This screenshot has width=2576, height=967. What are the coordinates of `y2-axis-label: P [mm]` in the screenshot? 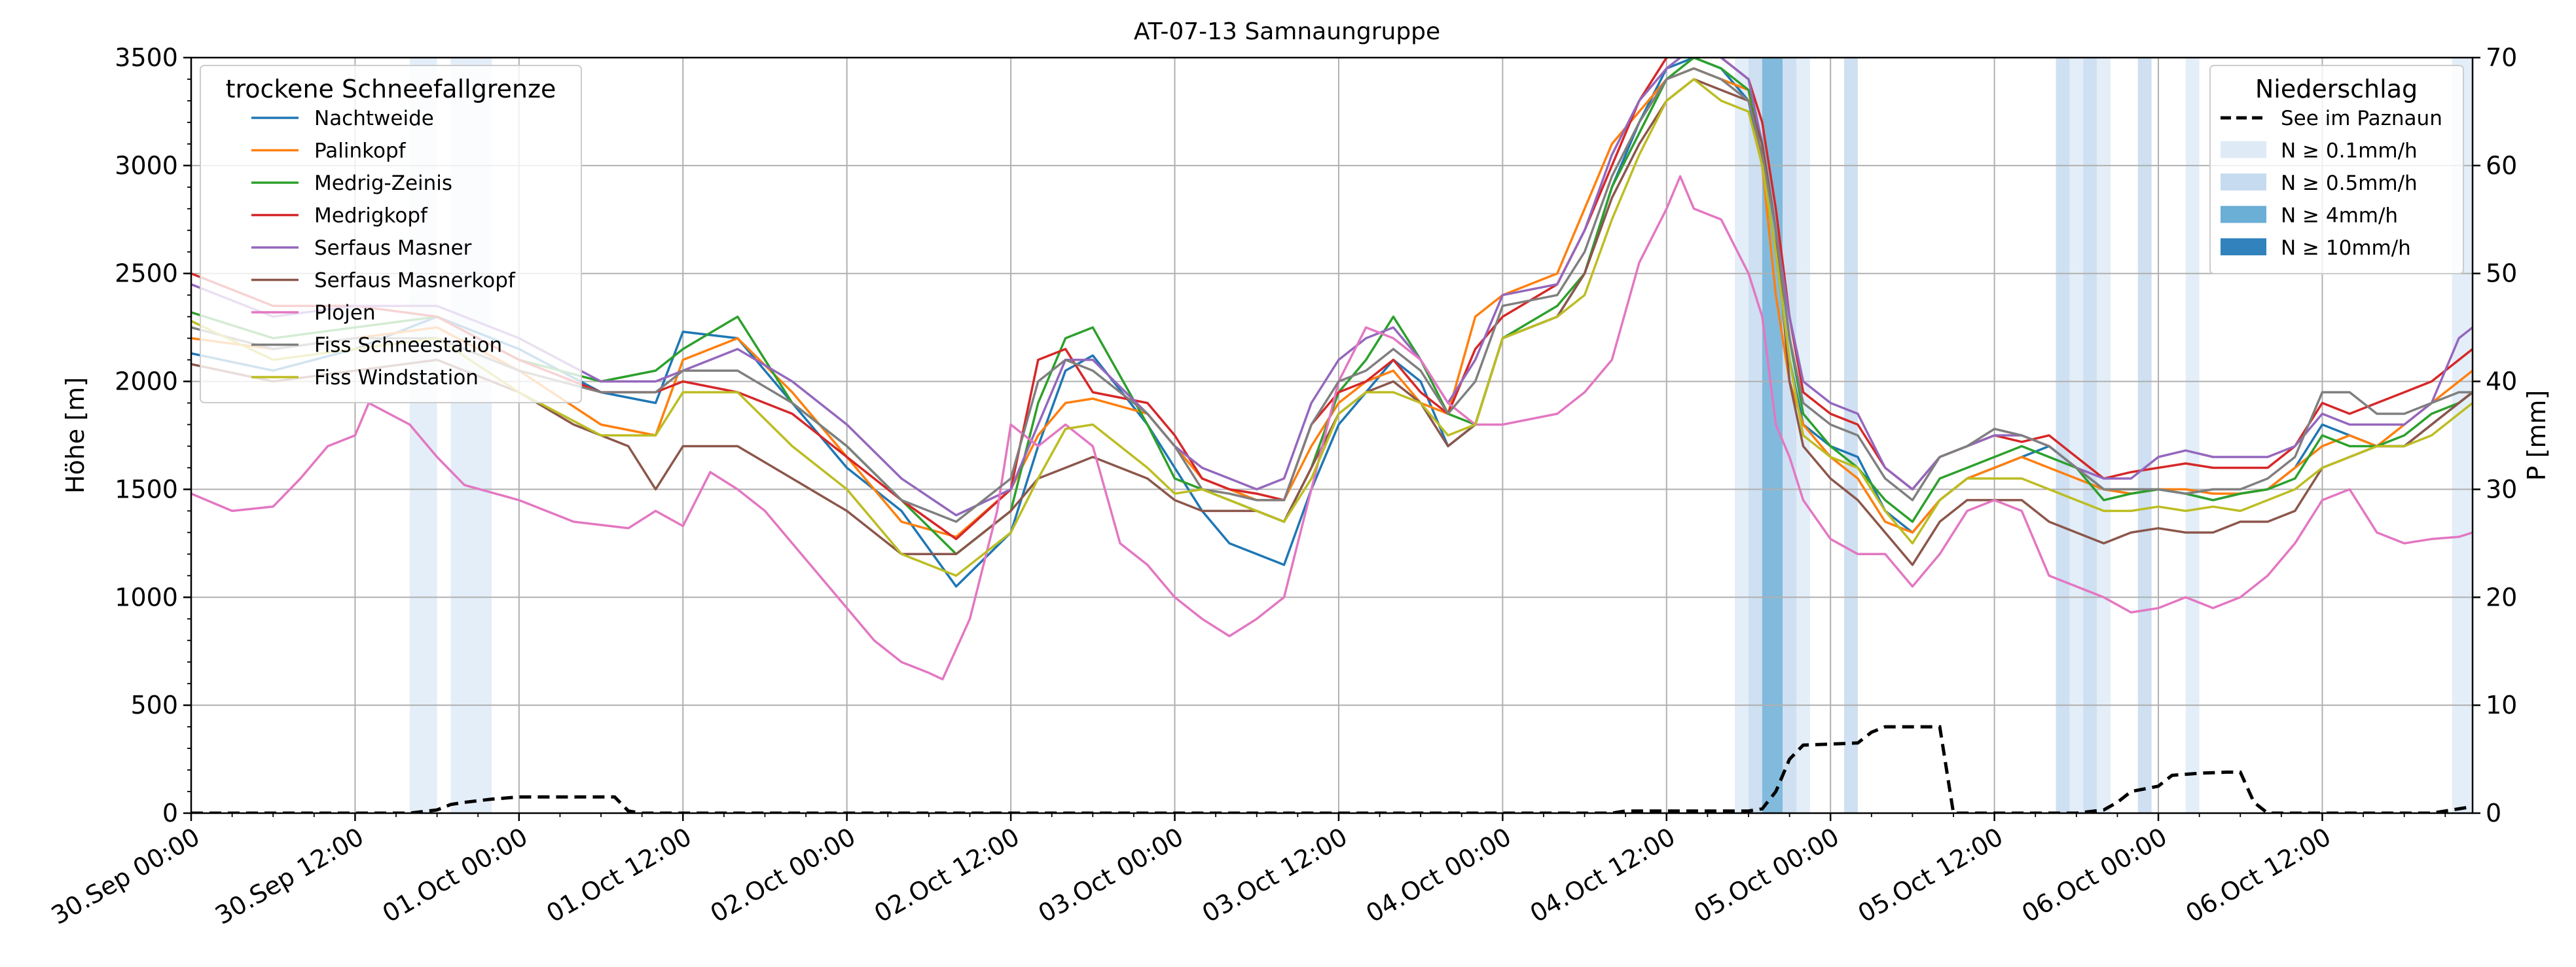 It's located at (2536, 435).